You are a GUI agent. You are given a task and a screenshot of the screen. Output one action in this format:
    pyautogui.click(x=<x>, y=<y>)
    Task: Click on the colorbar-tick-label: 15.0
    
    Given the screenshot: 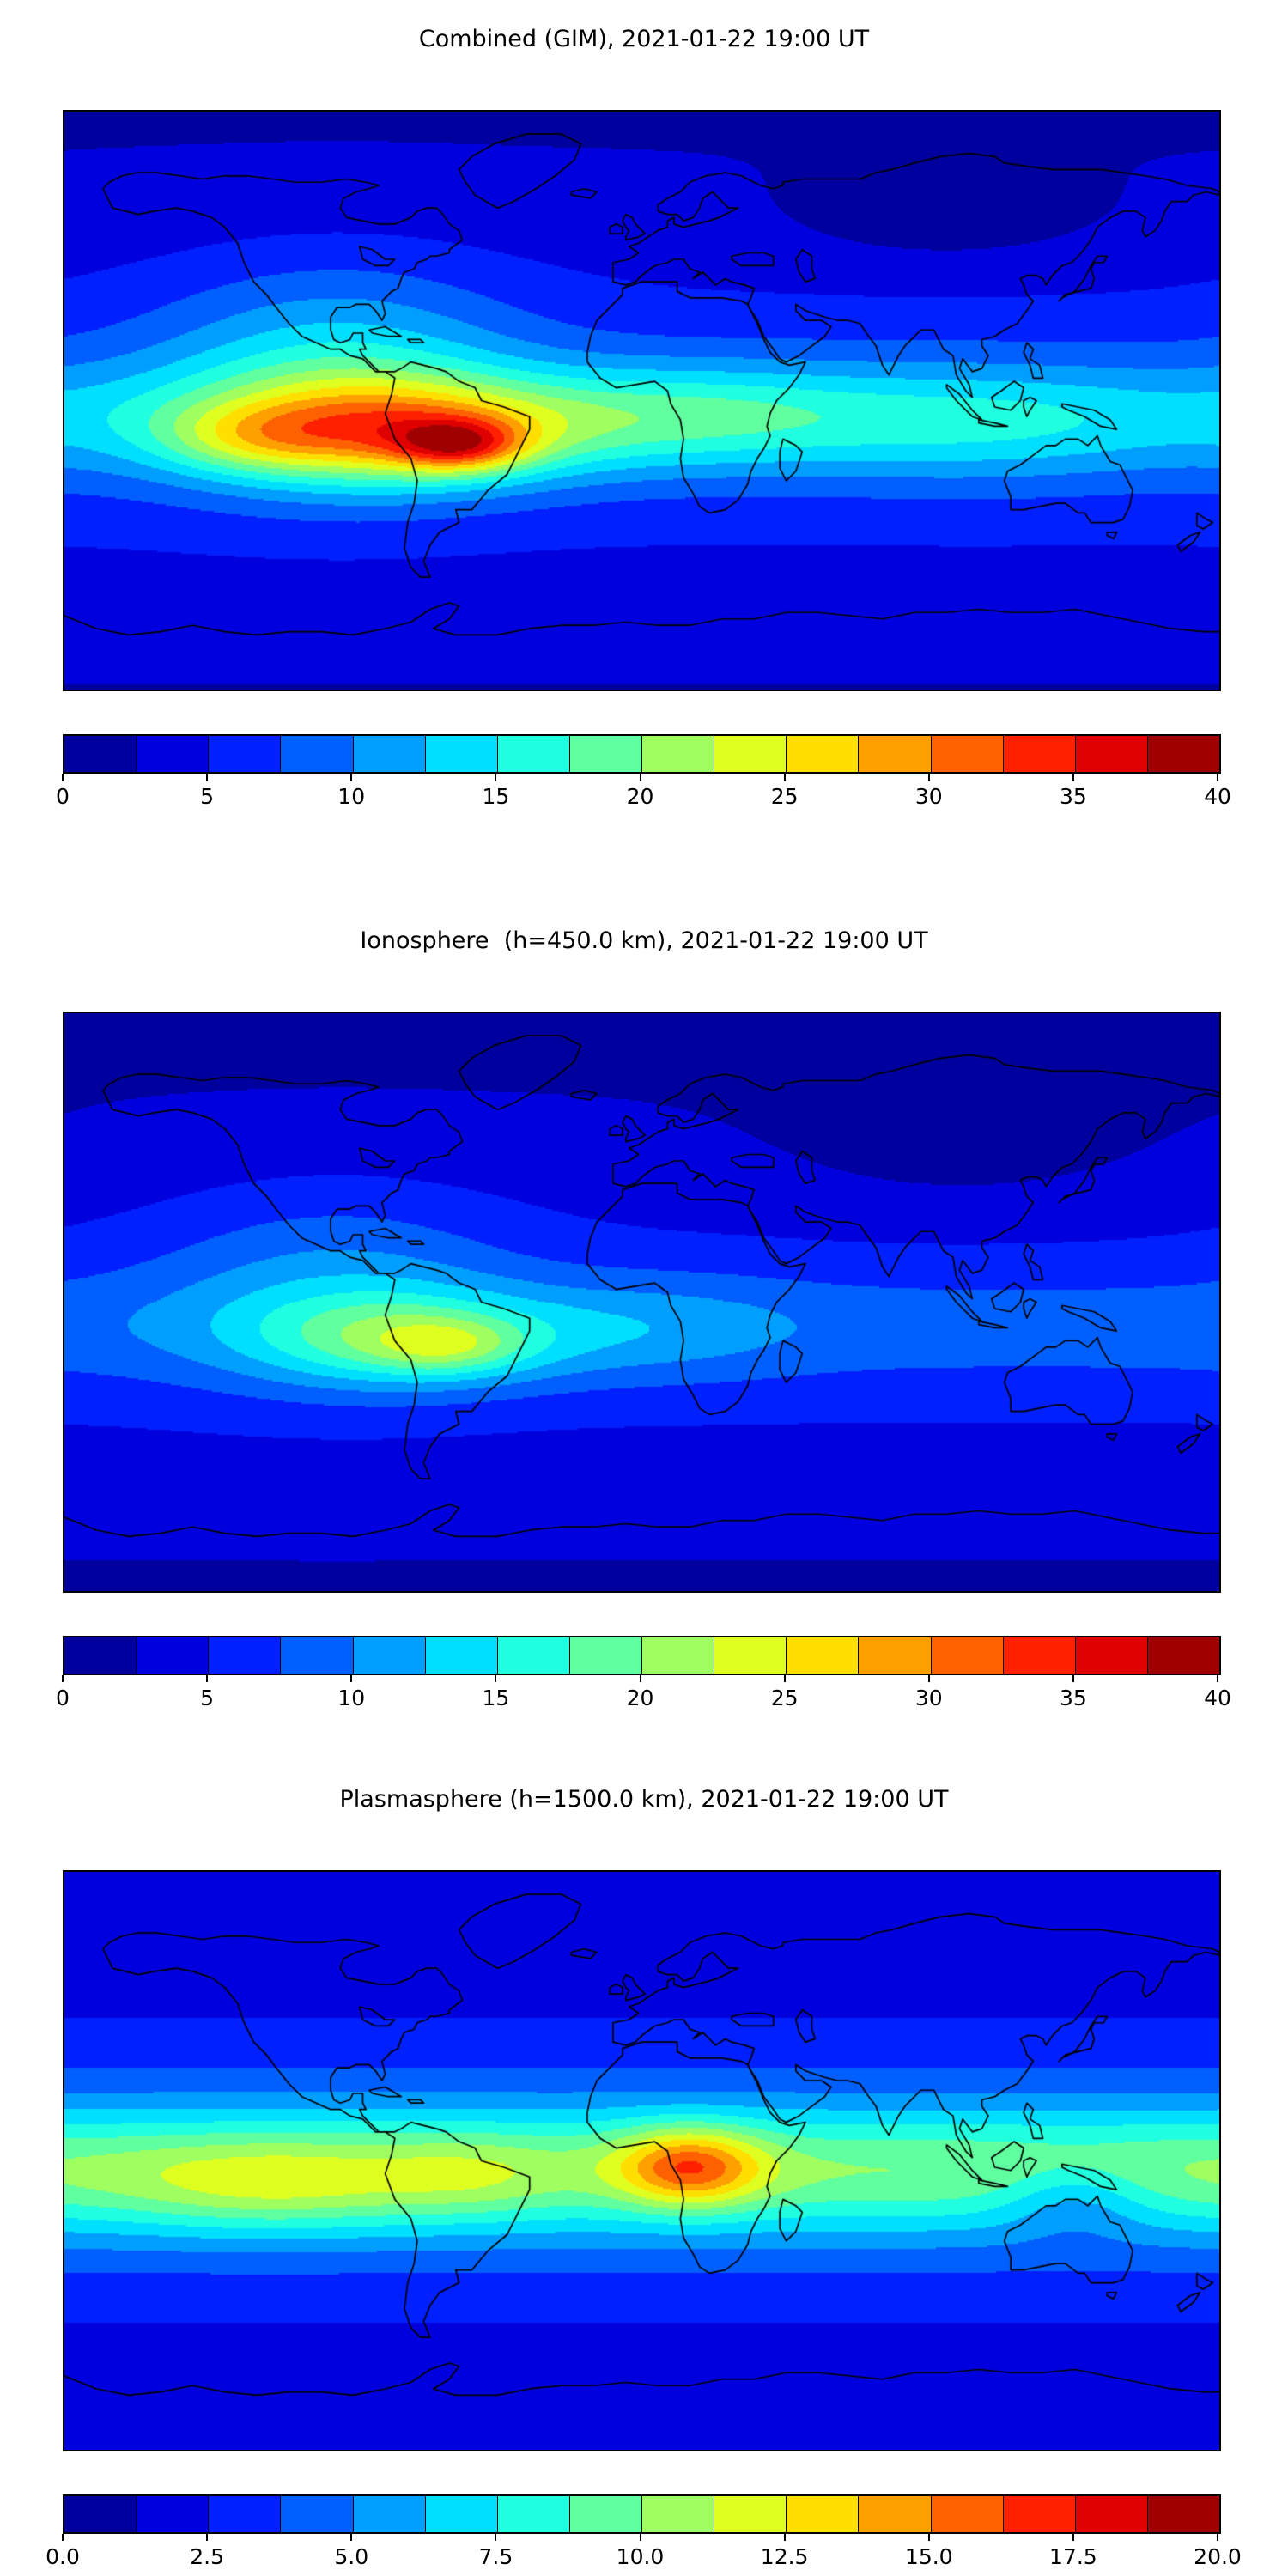 What is the action you would take?
    pyautogui.click(x=929, y=2557)
    